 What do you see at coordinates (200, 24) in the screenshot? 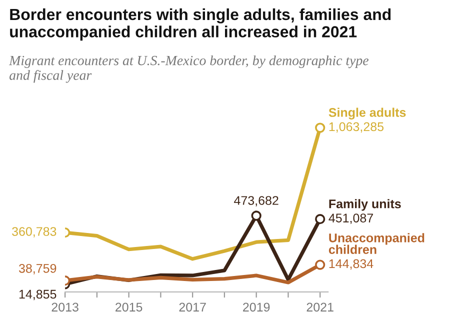
I see `chart-title: Border encounters with single adults, families and unaccompanied children all increased in 2021` at bounding box center [200, 24].